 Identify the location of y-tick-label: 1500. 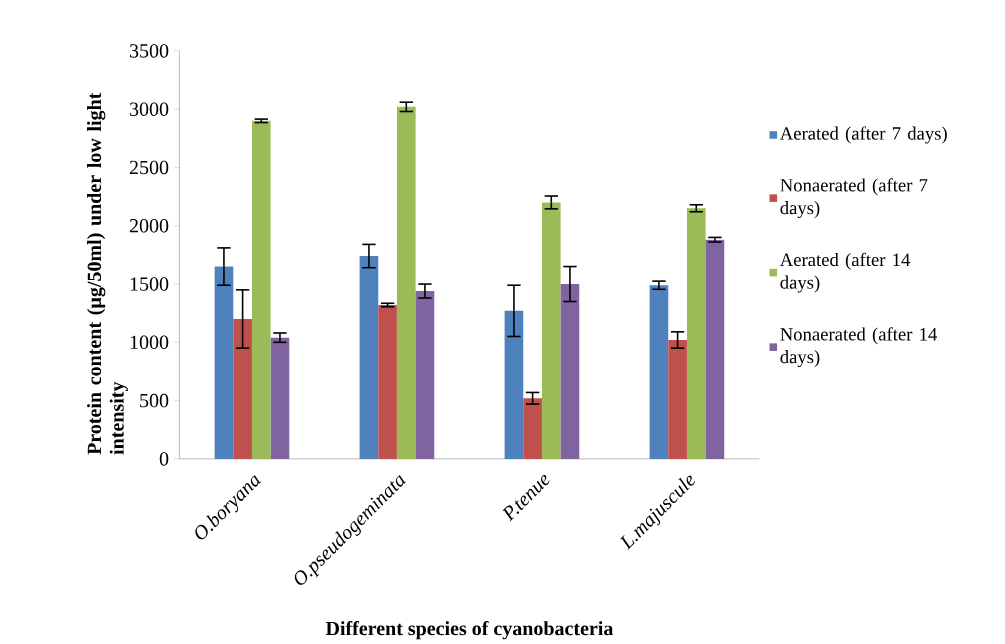
(149, 284).